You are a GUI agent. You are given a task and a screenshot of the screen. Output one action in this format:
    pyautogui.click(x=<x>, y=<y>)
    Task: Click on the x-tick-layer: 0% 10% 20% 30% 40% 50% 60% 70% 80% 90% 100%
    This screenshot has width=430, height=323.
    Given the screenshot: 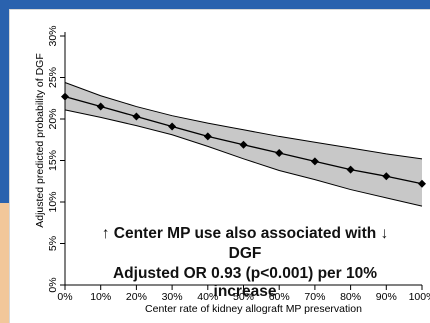 What is the action you would take?
    pyautogui.click(x=243, y=294)
    